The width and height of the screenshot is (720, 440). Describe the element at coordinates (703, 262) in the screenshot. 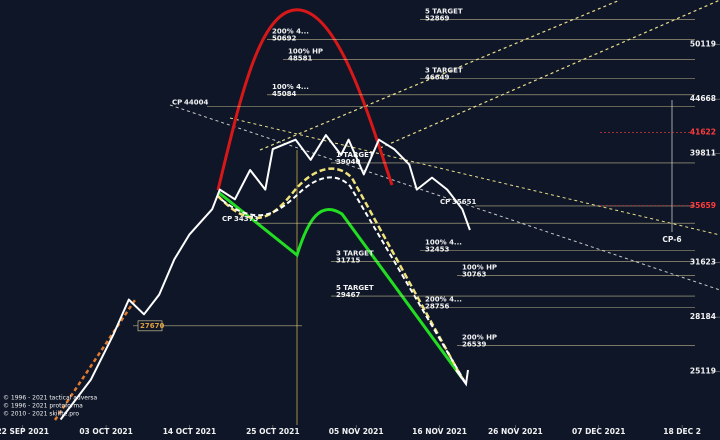

I see `y-tick-label: 31623` at that location.